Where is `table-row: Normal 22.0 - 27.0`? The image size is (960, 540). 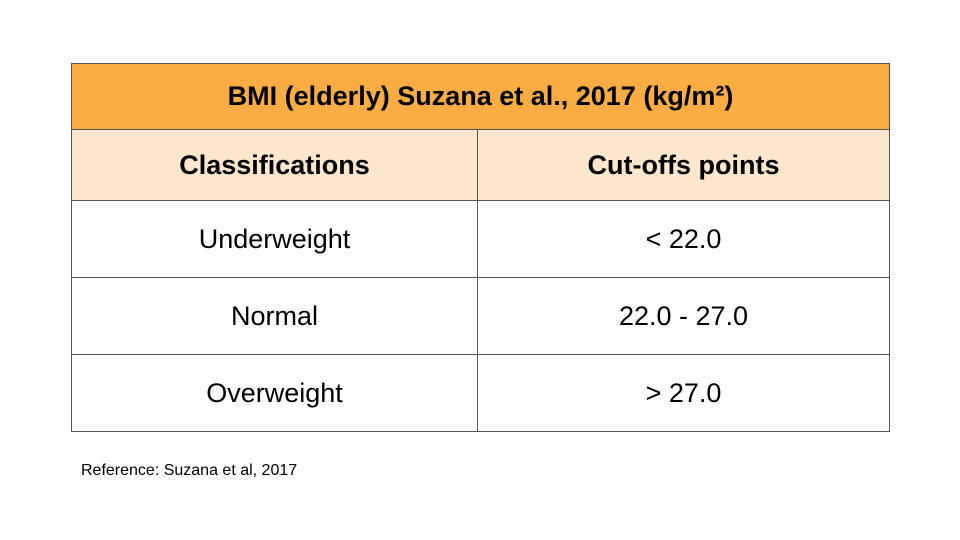
table-row: Normal 22.0 - 27.0 is located at coordinates (480, 316).